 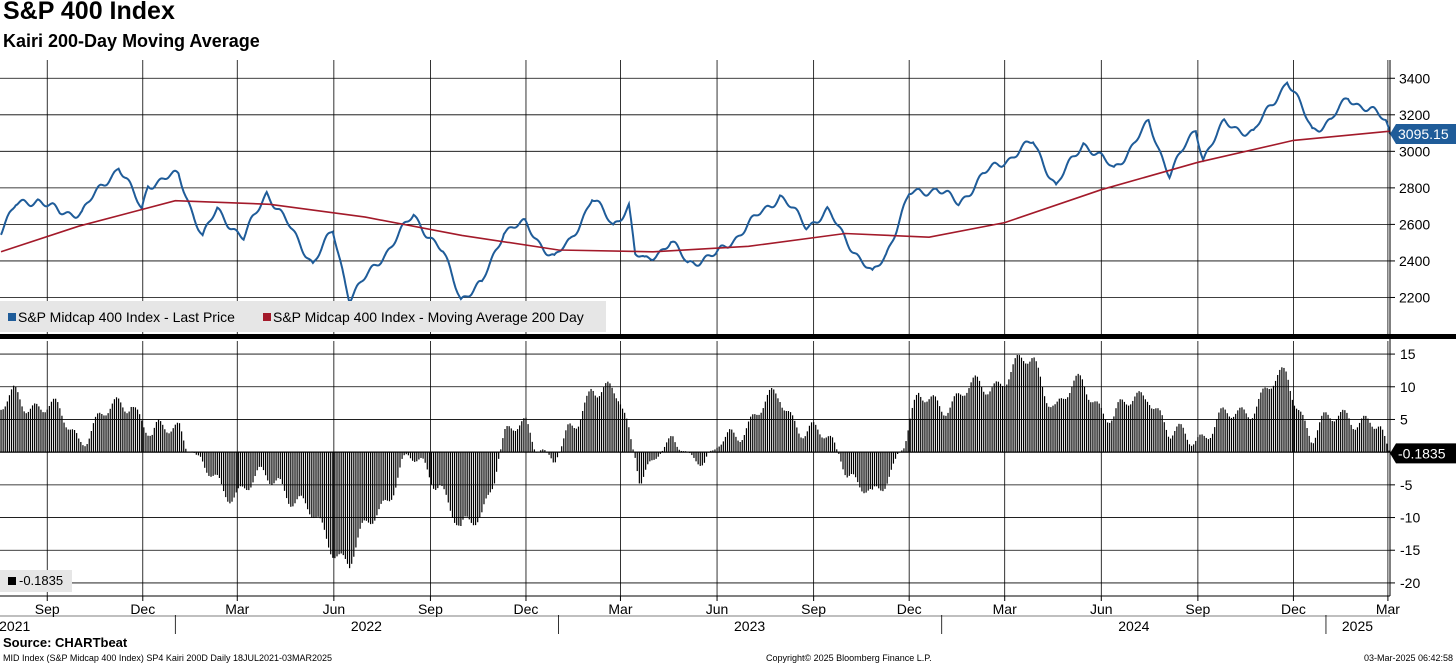 I want to click on timestamp: 03-Mar-2025 06:42:58, so click(x=1408, y=658).